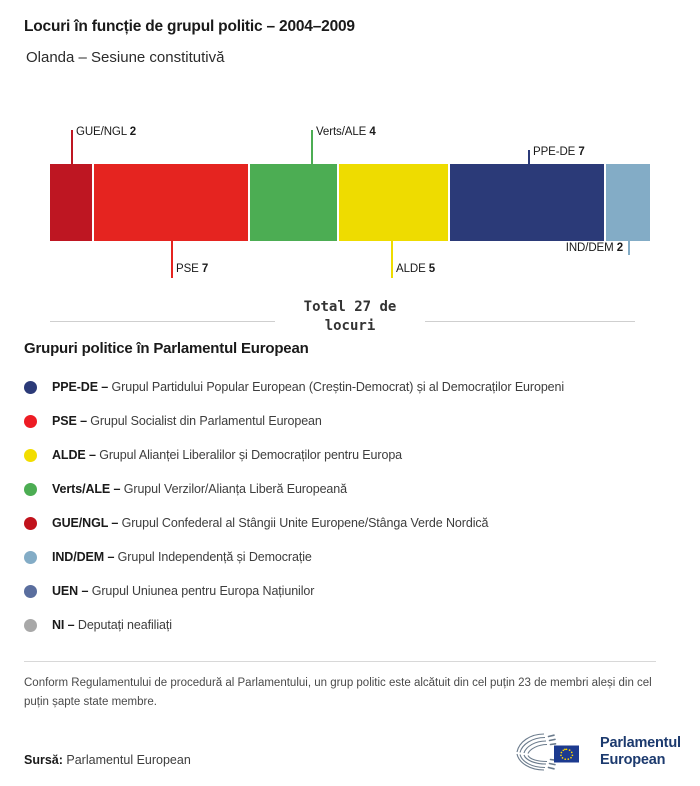 The width and height of the screenshot is (700, 786). What do you see at coordinates (233, 489) in the screenshot?
I see `legend-item-desc: Grupul Verzilor/Alianța Liberă Europeană` at bounding box center [233, 489].